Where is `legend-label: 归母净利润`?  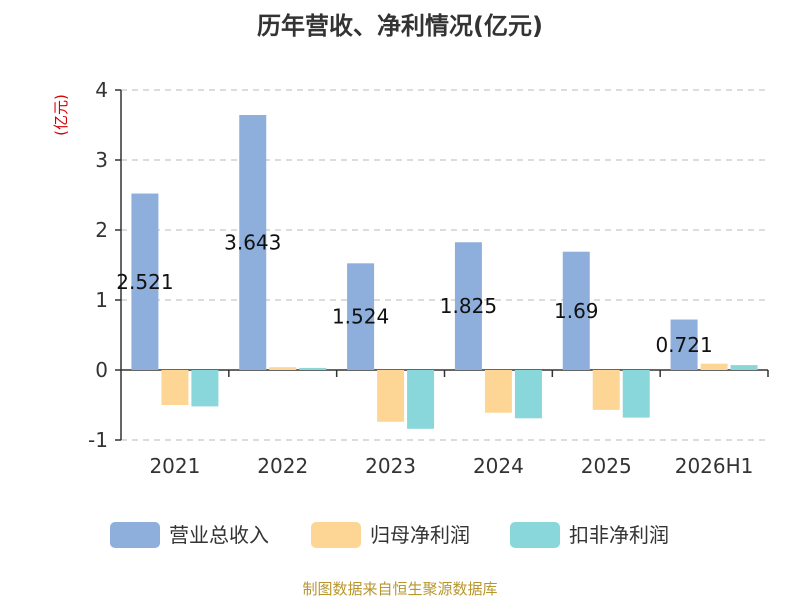
legend-label: 归母净利润 is located at coordinates (420, 535).